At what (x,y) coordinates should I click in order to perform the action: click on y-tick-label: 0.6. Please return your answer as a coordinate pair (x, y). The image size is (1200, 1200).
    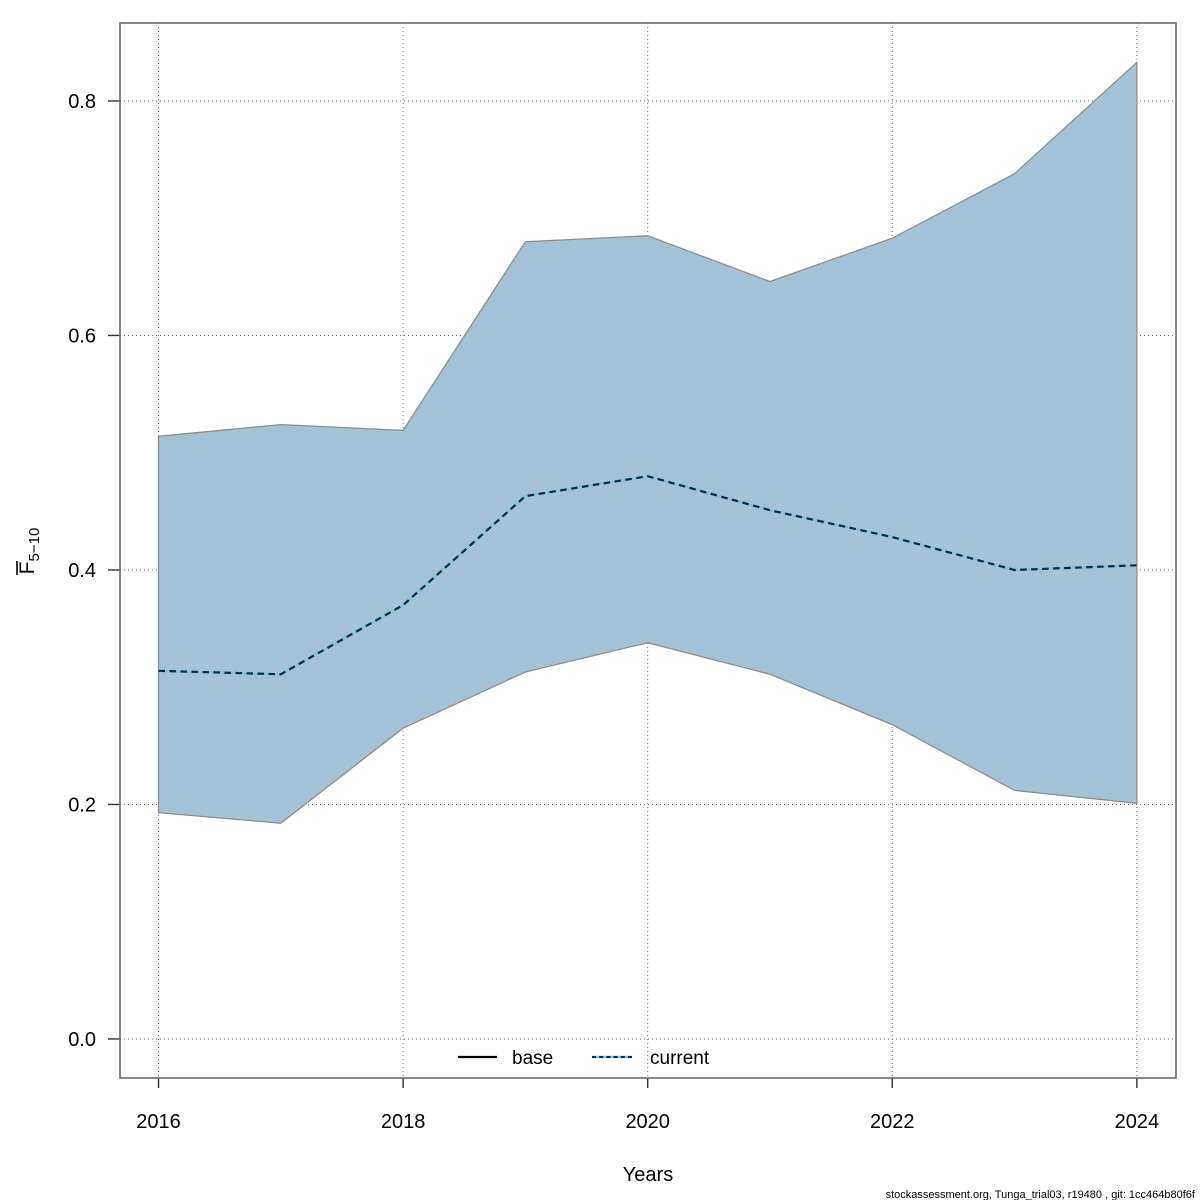
    Looking at the image, I should click on (82, 336).